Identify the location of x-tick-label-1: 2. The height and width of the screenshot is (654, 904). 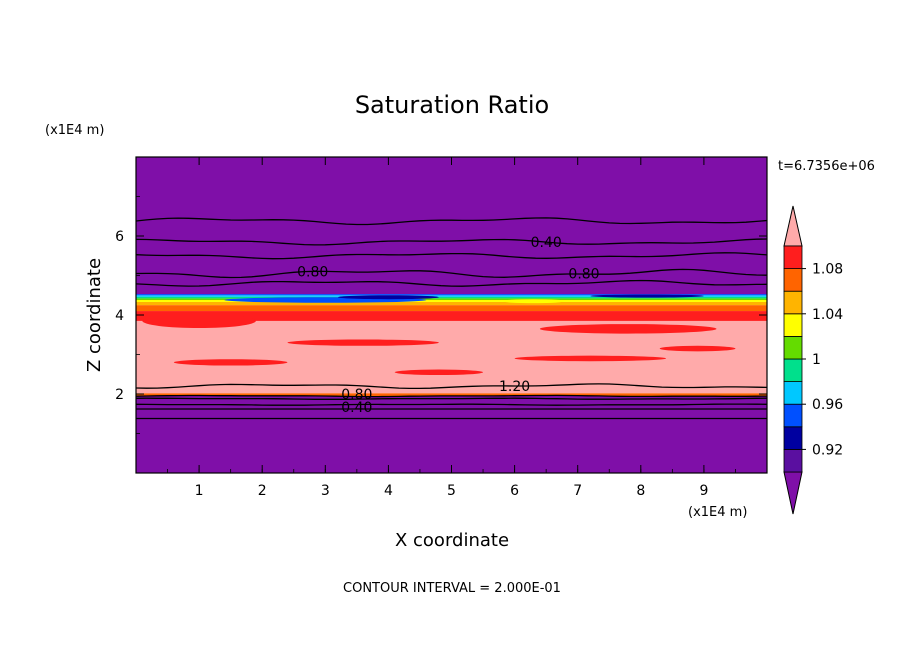
(262, 491).